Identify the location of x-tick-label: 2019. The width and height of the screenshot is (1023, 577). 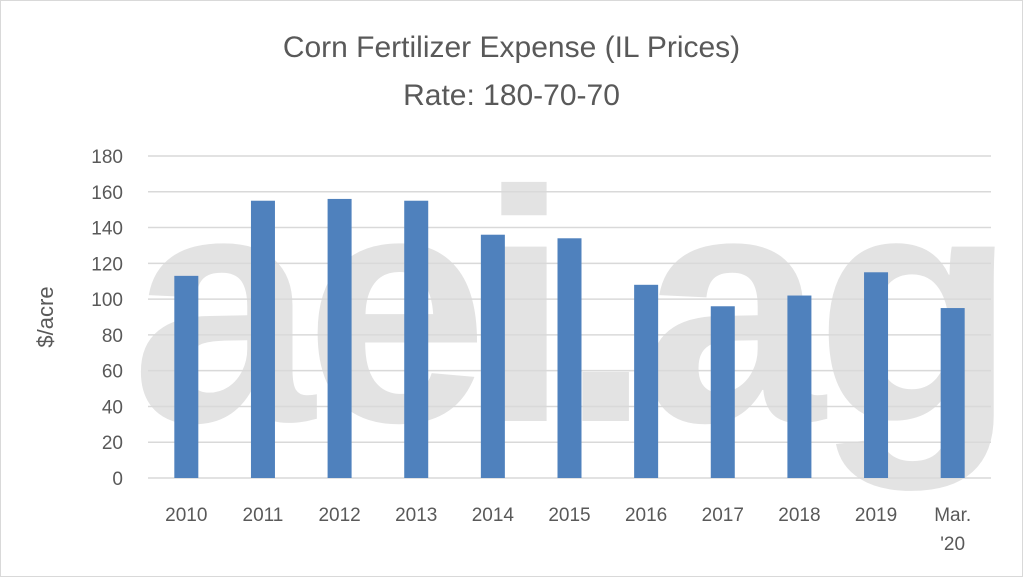
(876, 515).